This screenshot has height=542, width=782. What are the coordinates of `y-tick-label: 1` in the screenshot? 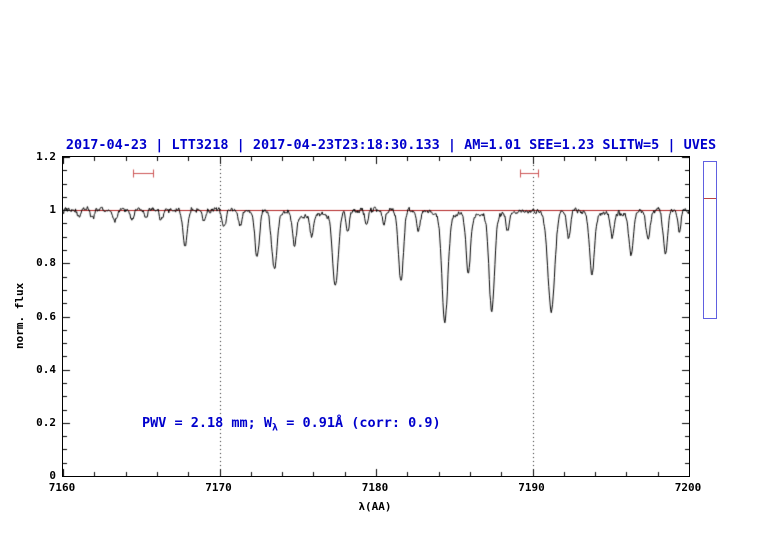 It's located at (52, 210).